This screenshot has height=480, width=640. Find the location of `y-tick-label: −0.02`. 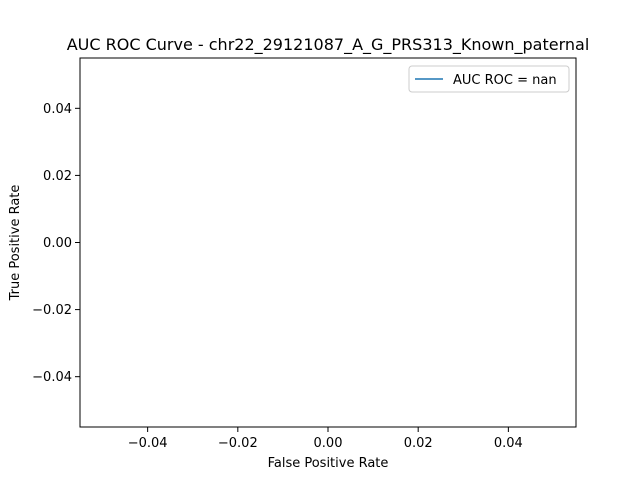

y-tick-label: −0.02 is located at coordinates (52, 310).